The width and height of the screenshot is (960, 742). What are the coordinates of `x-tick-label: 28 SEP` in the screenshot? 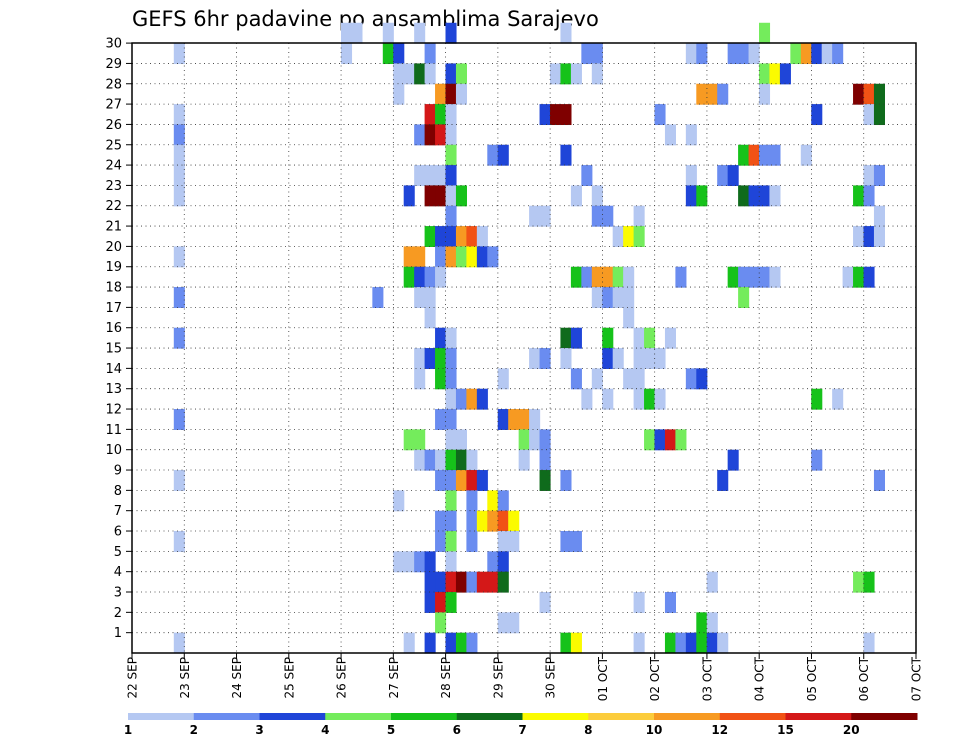 It's located at (446, 678).